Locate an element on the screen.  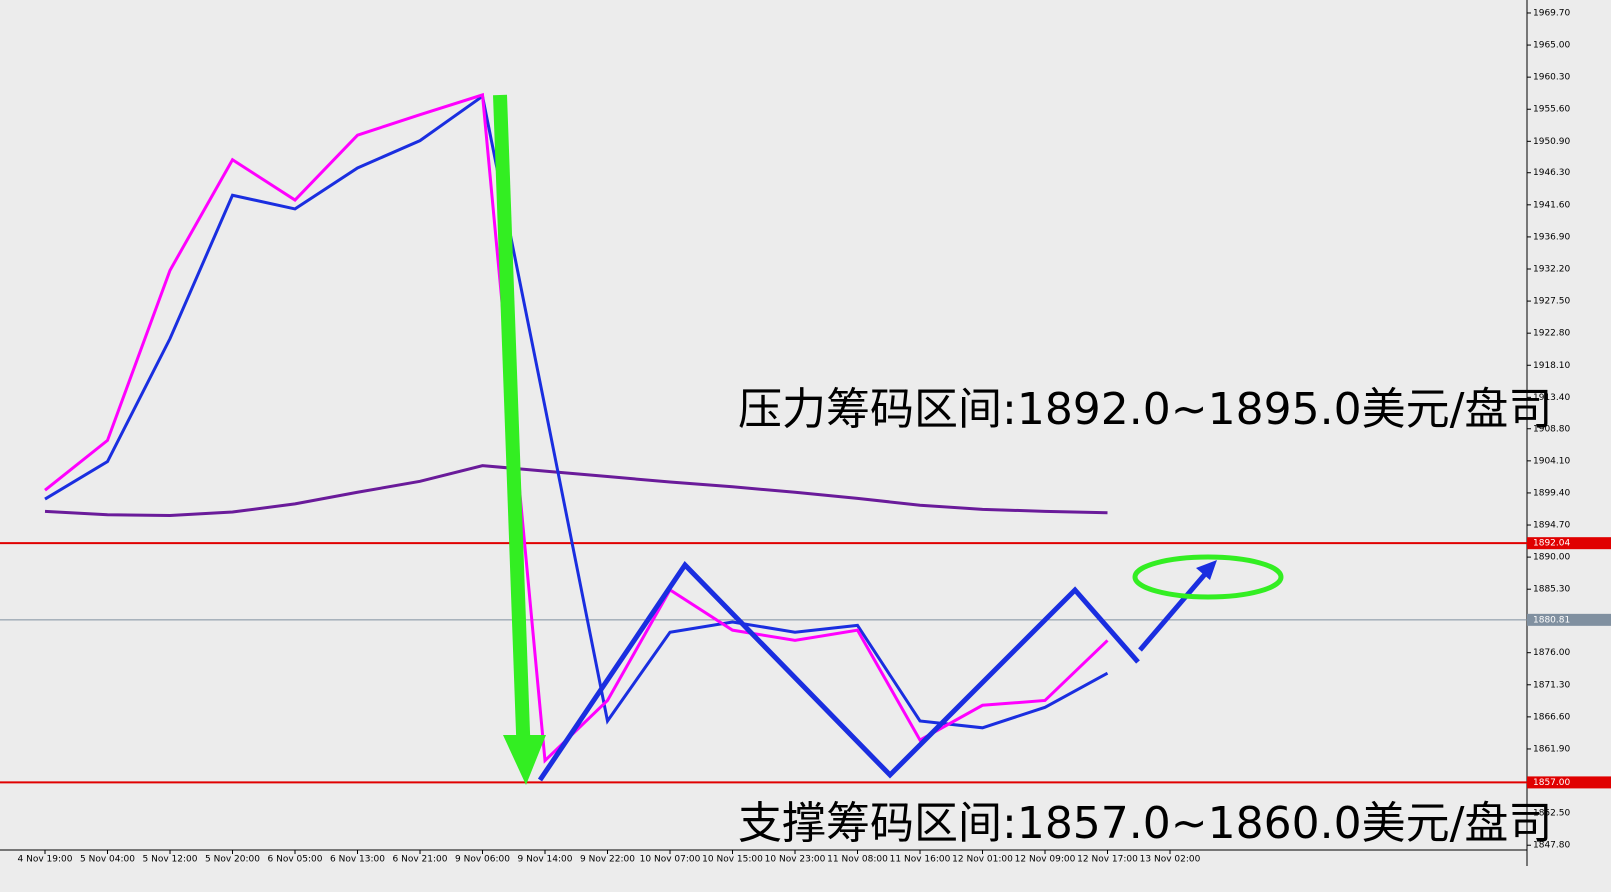
x-tick-label: 10 Nov 23:00 is located at coordinates (795, 860).